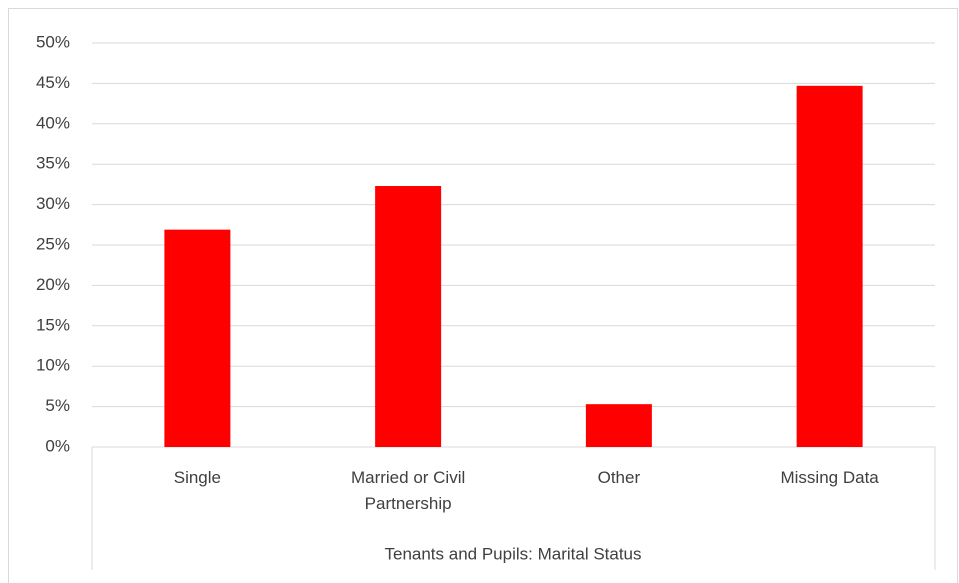  Describe the element at coordinates (829, 477) in the screenshot. I see `x-tick-label: Missing Data` at that location.